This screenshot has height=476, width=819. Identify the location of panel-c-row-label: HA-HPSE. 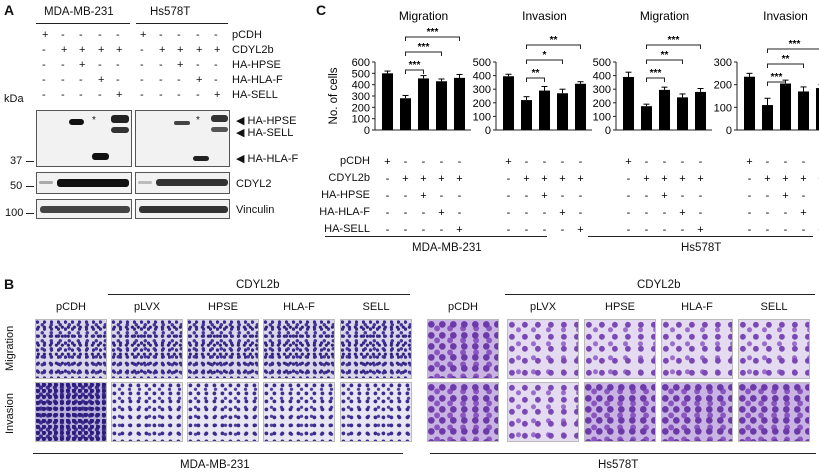
(345, 195).